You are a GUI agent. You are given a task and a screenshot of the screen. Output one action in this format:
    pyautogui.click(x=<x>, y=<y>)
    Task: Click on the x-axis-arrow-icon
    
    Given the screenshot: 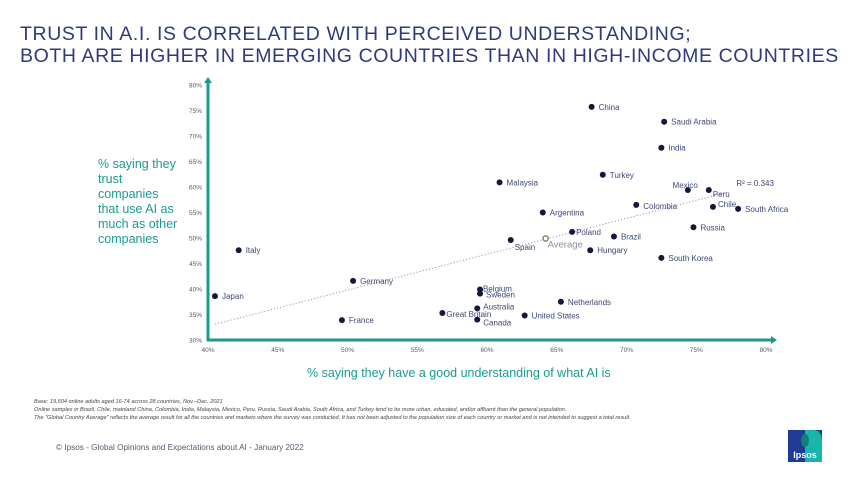 What is the action you would take?
    pyautogui.click(x=774, y=340)
    